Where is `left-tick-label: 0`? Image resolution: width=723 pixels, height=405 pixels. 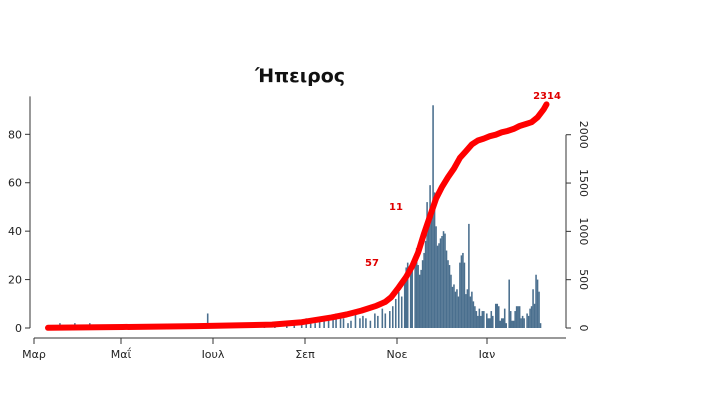 left-tick-label: 0 is located at coordinates (18, 328).